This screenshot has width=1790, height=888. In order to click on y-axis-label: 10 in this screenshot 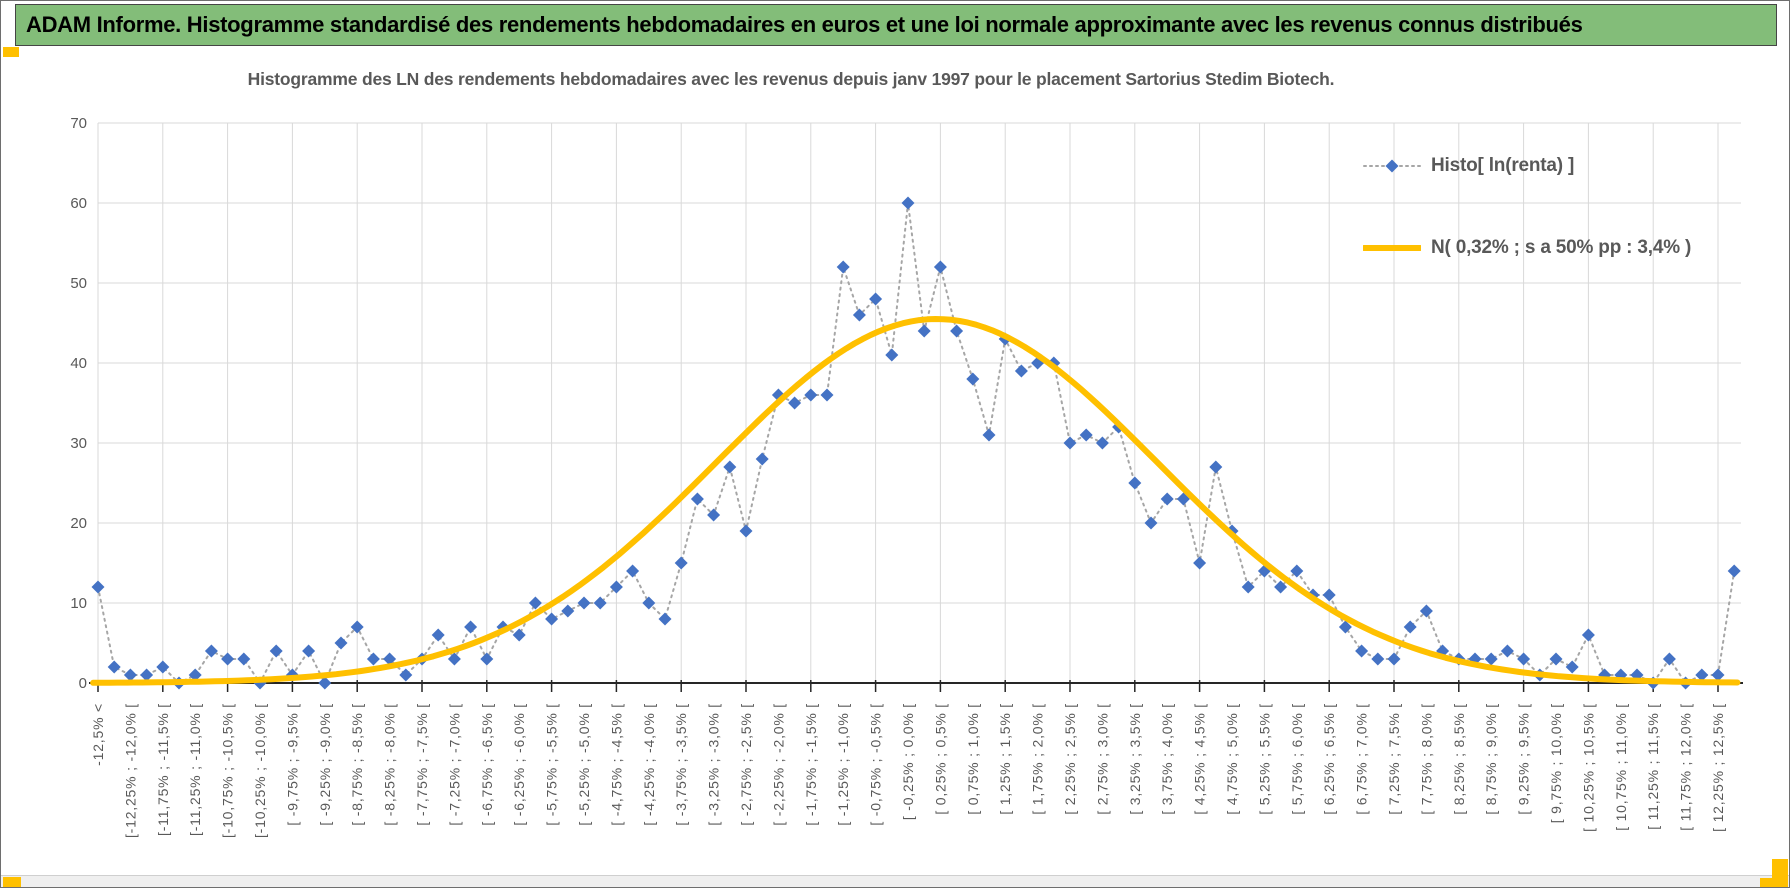, I will do `click(78, 603)`.